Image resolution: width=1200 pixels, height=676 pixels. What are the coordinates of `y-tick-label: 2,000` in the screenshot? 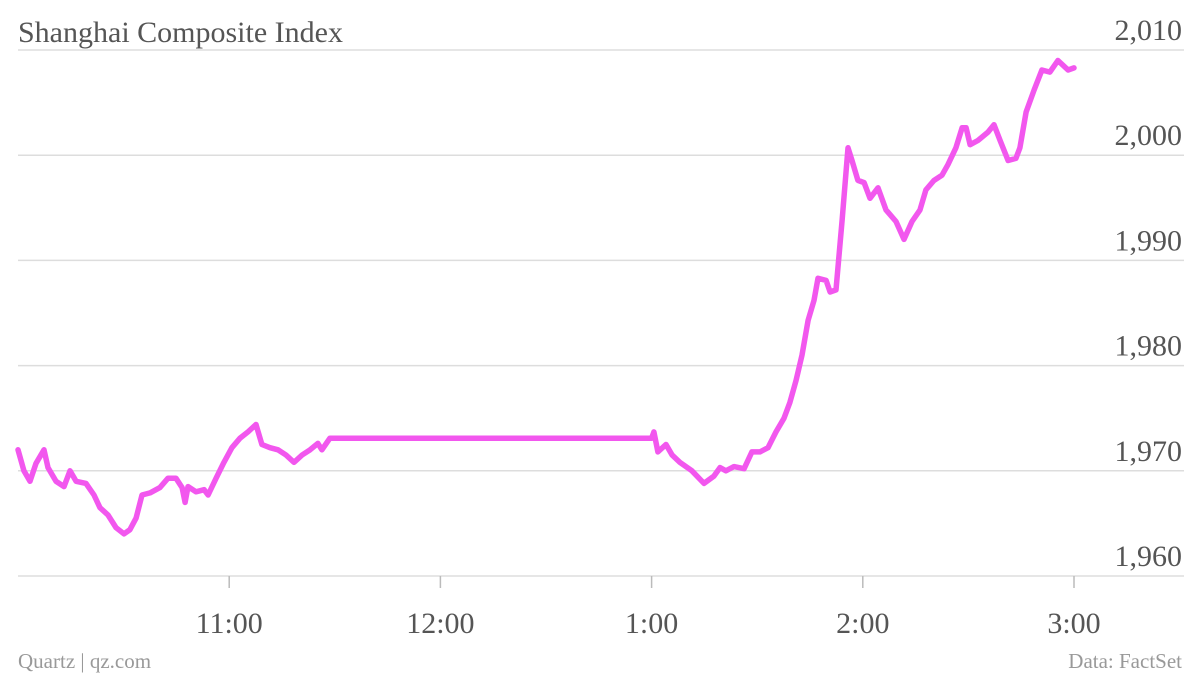 It's located at (1149, 135).